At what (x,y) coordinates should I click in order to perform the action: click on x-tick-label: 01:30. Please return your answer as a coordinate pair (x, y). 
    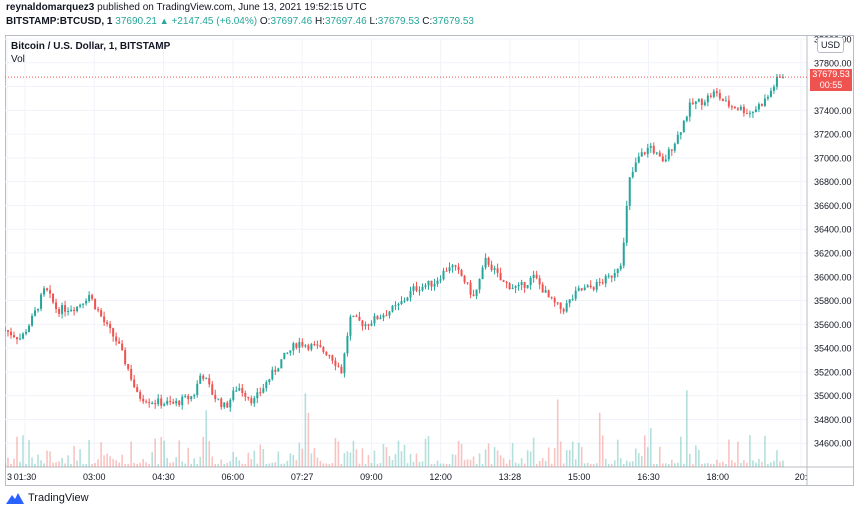
    Looking at the image, I should click on (25, 477).